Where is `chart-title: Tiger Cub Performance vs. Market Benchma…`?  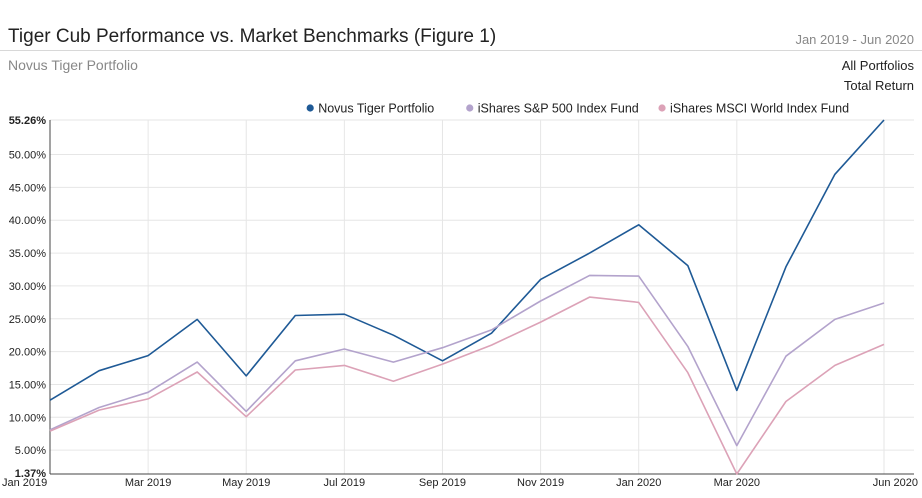
chart-title: Tiger Cub Performance vs. Market Benchma… is located at coordinates (252, 36).